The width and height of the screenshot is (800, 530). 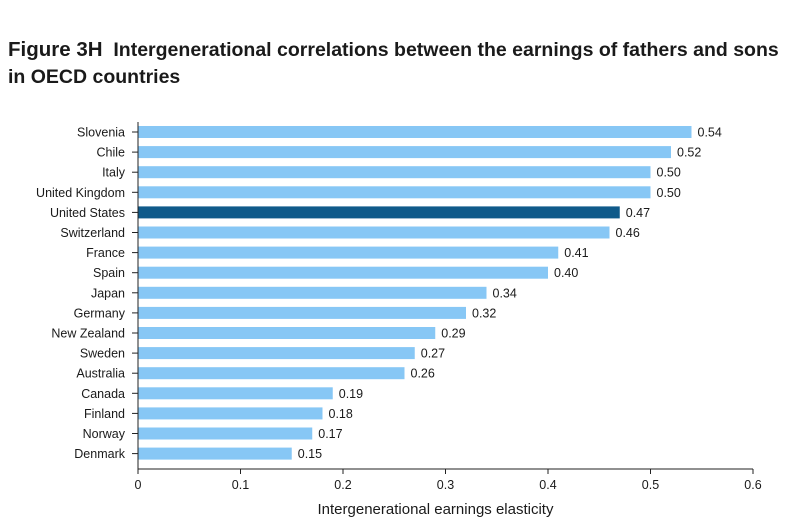 I want to click on bar-new-zealand, so click(x=287, y=333).